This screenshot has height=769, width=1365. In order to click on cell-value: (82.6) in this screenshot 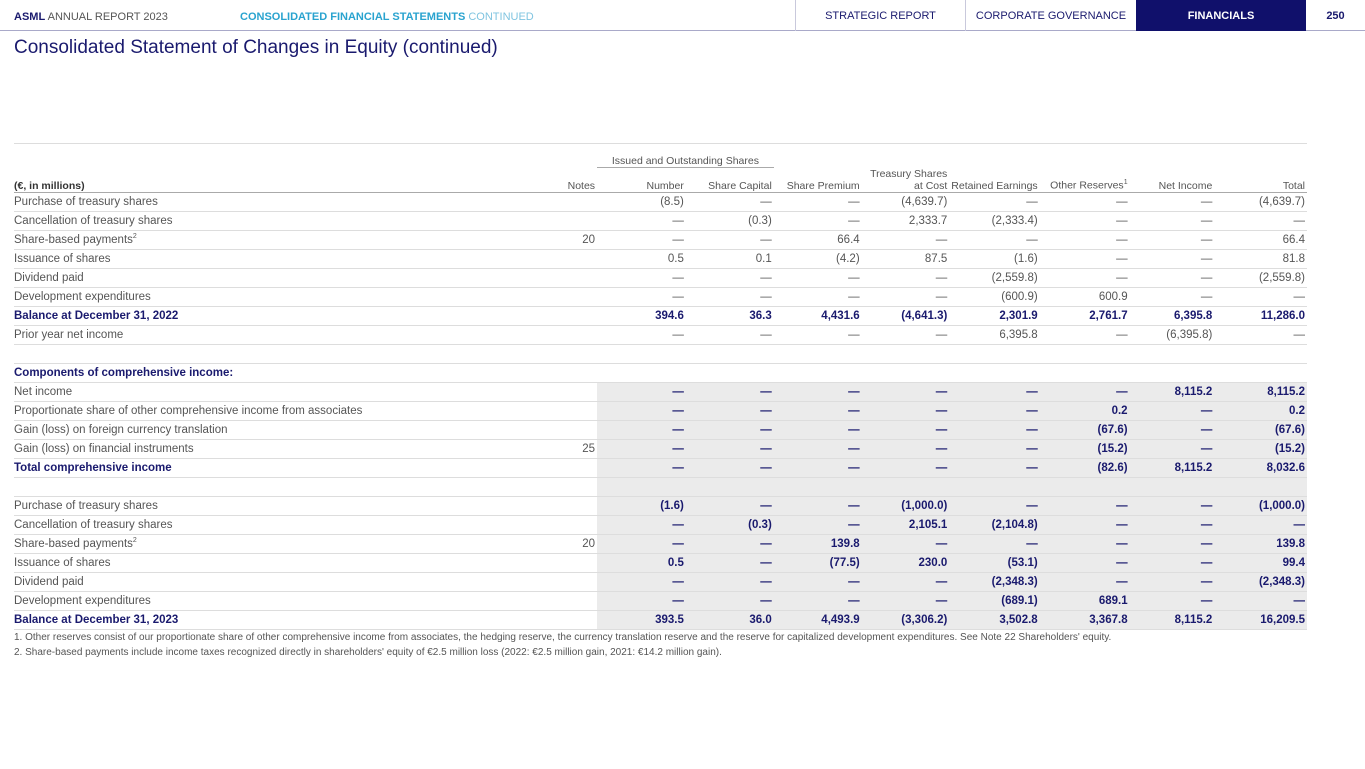, I will do `click(1084, 468)`.